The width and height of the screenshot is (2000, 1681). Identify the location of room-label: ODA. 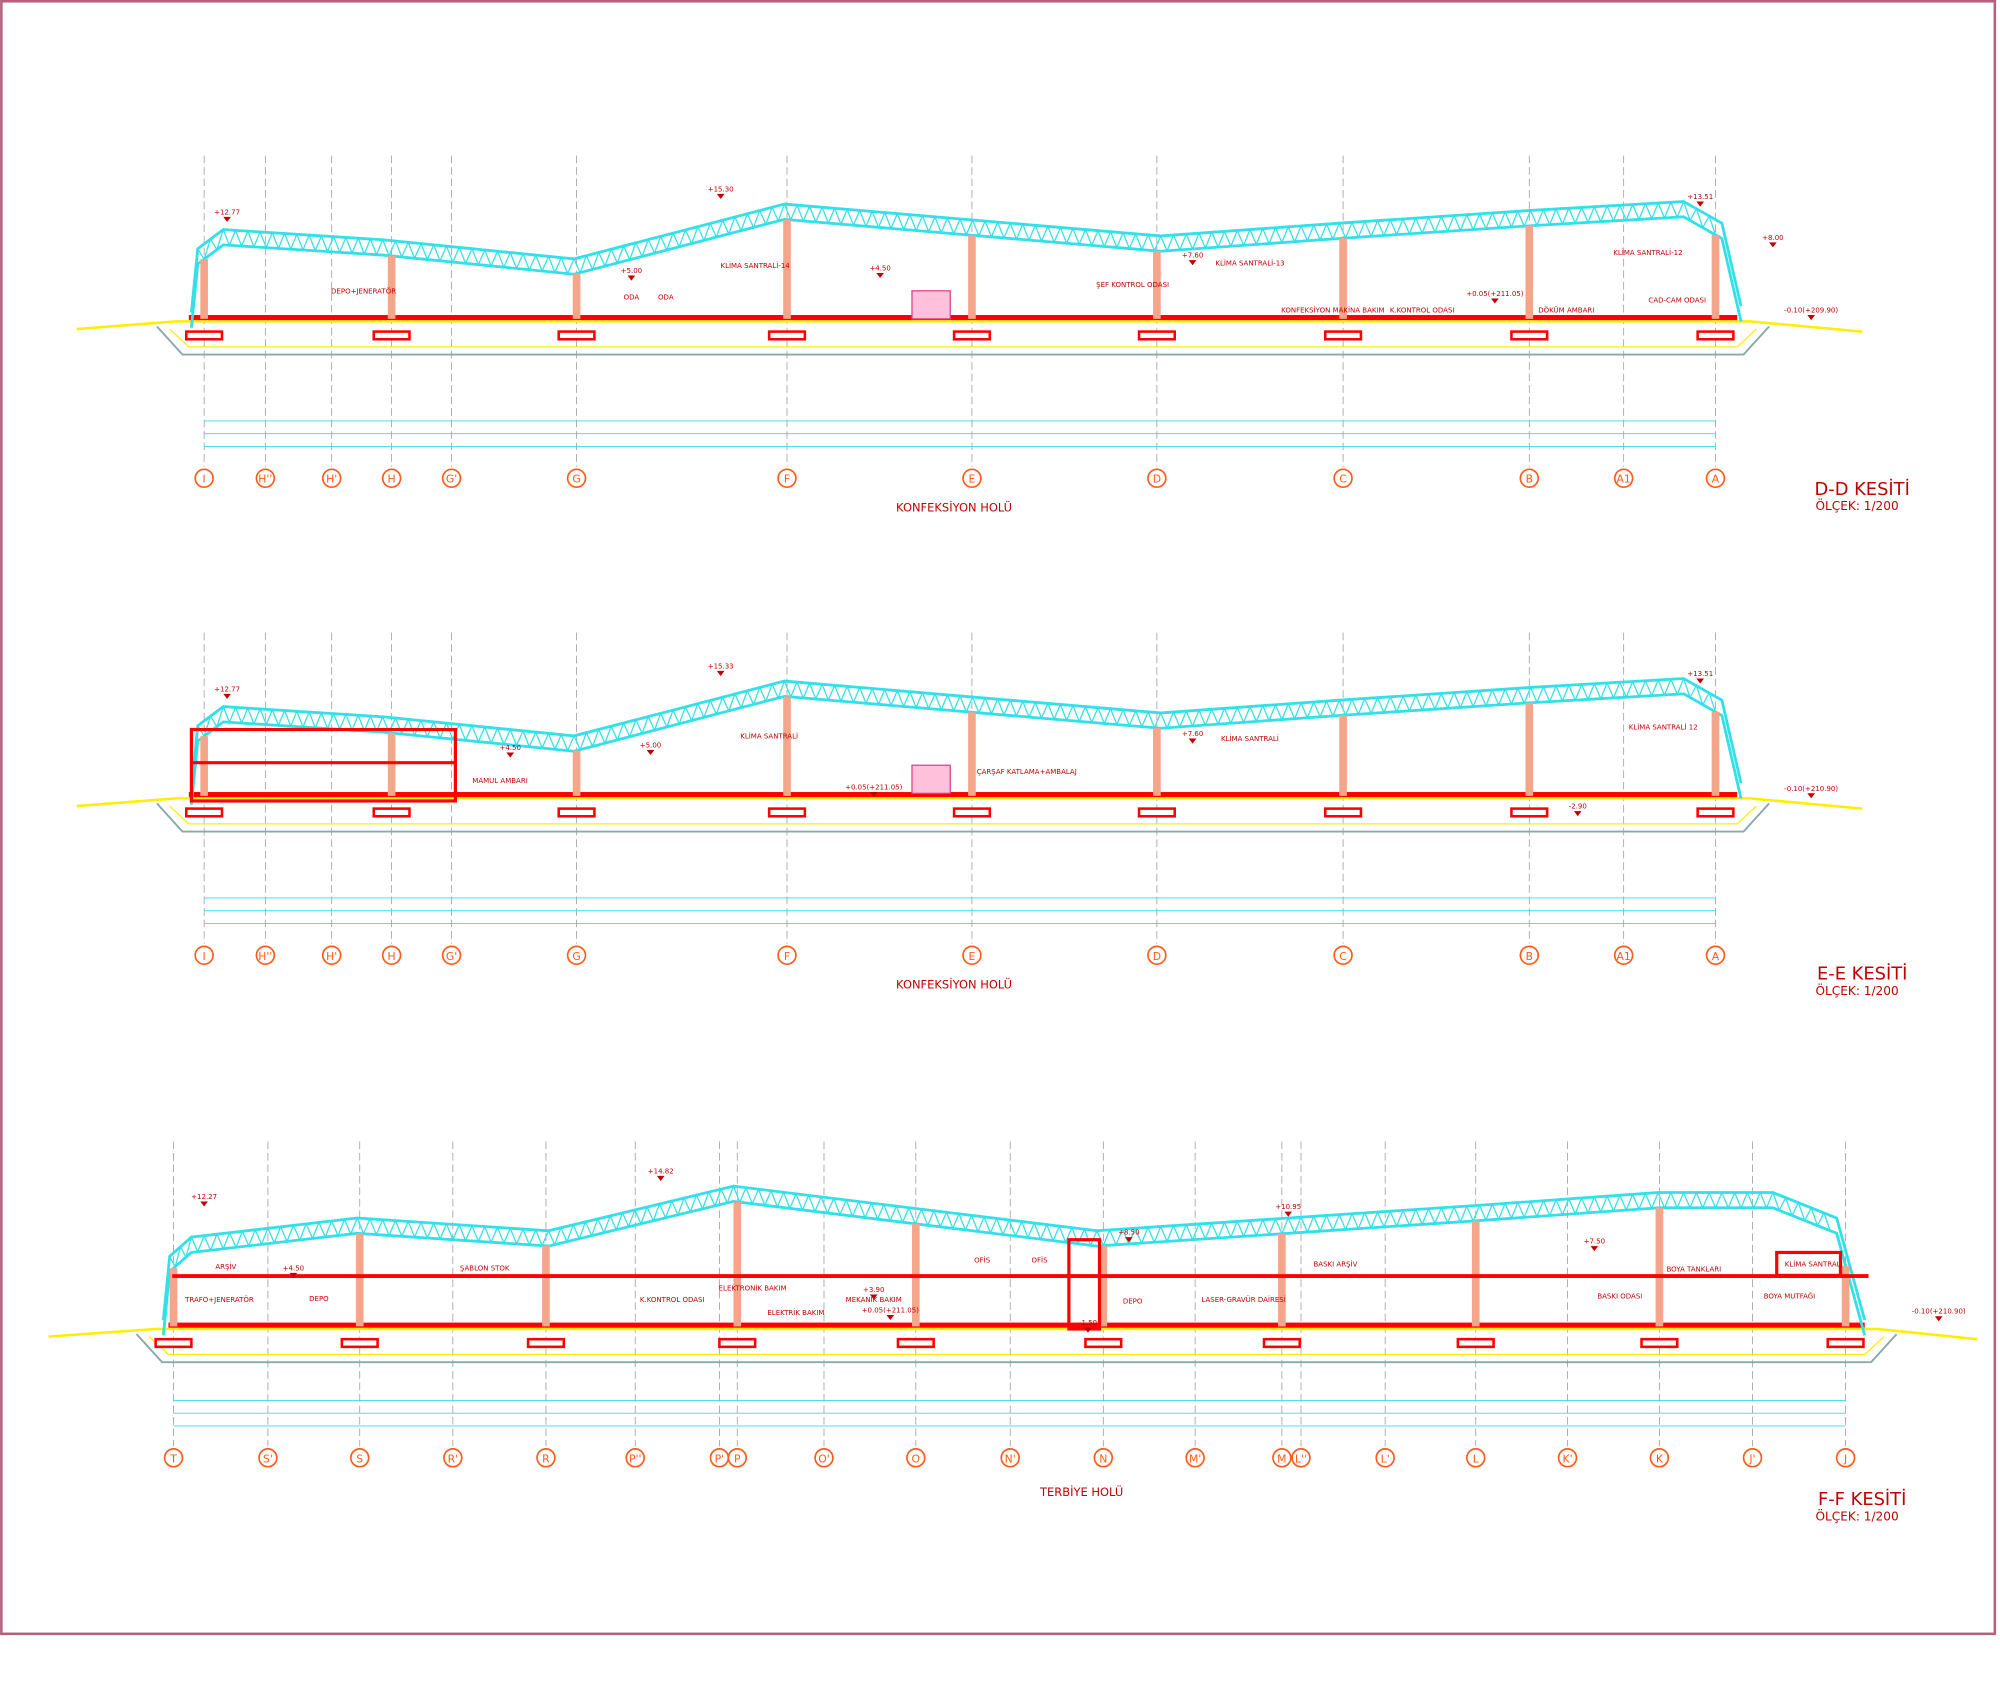
(666, 297).